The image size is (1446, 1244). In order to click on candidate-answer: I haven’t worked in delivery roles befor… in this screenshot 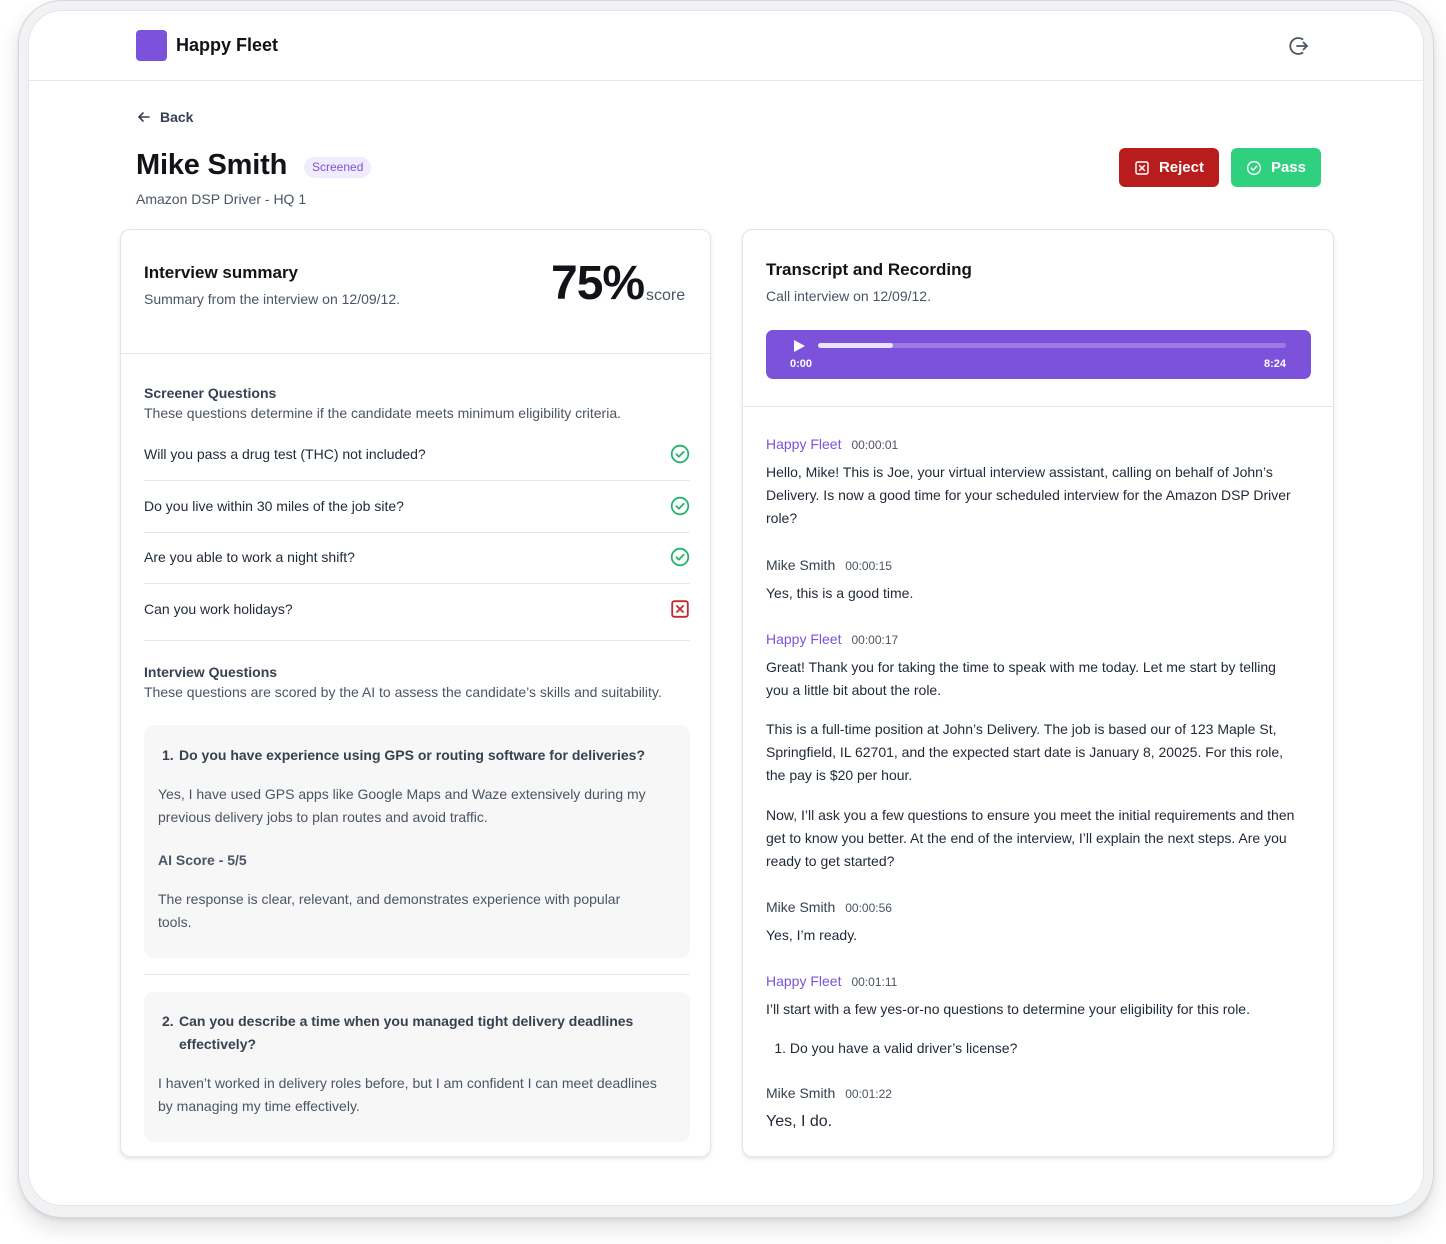, I will do `click(407, 1094)`.